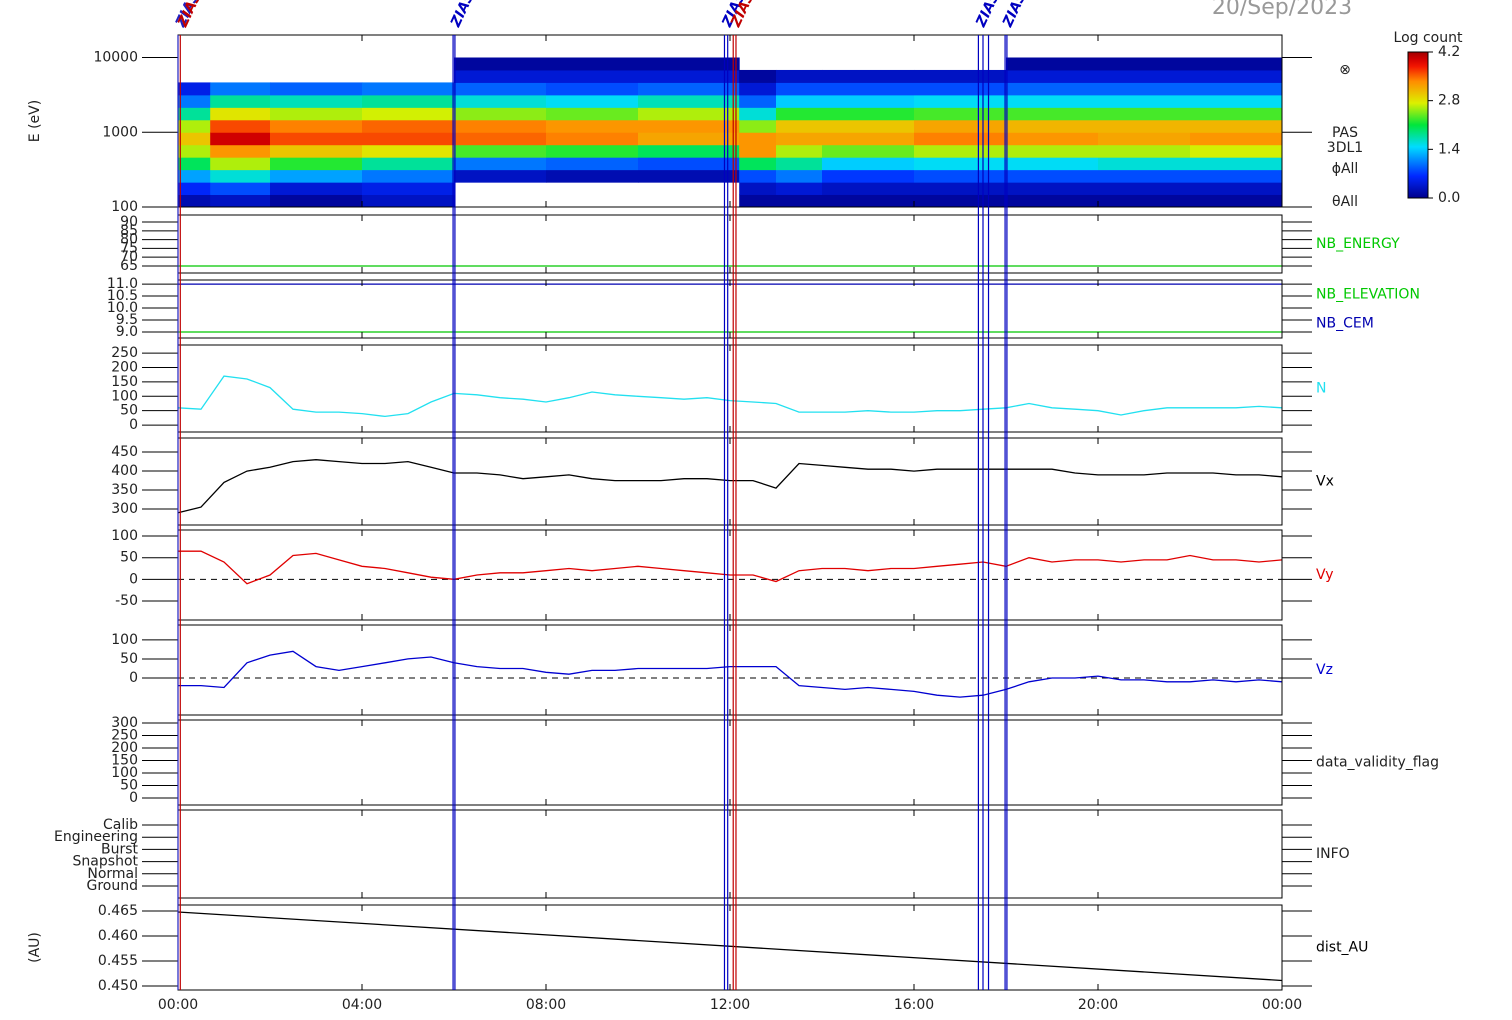 This screenshot has width=1512, height=1020. I want to click on y-tick-label: 0, so click(133, 798).